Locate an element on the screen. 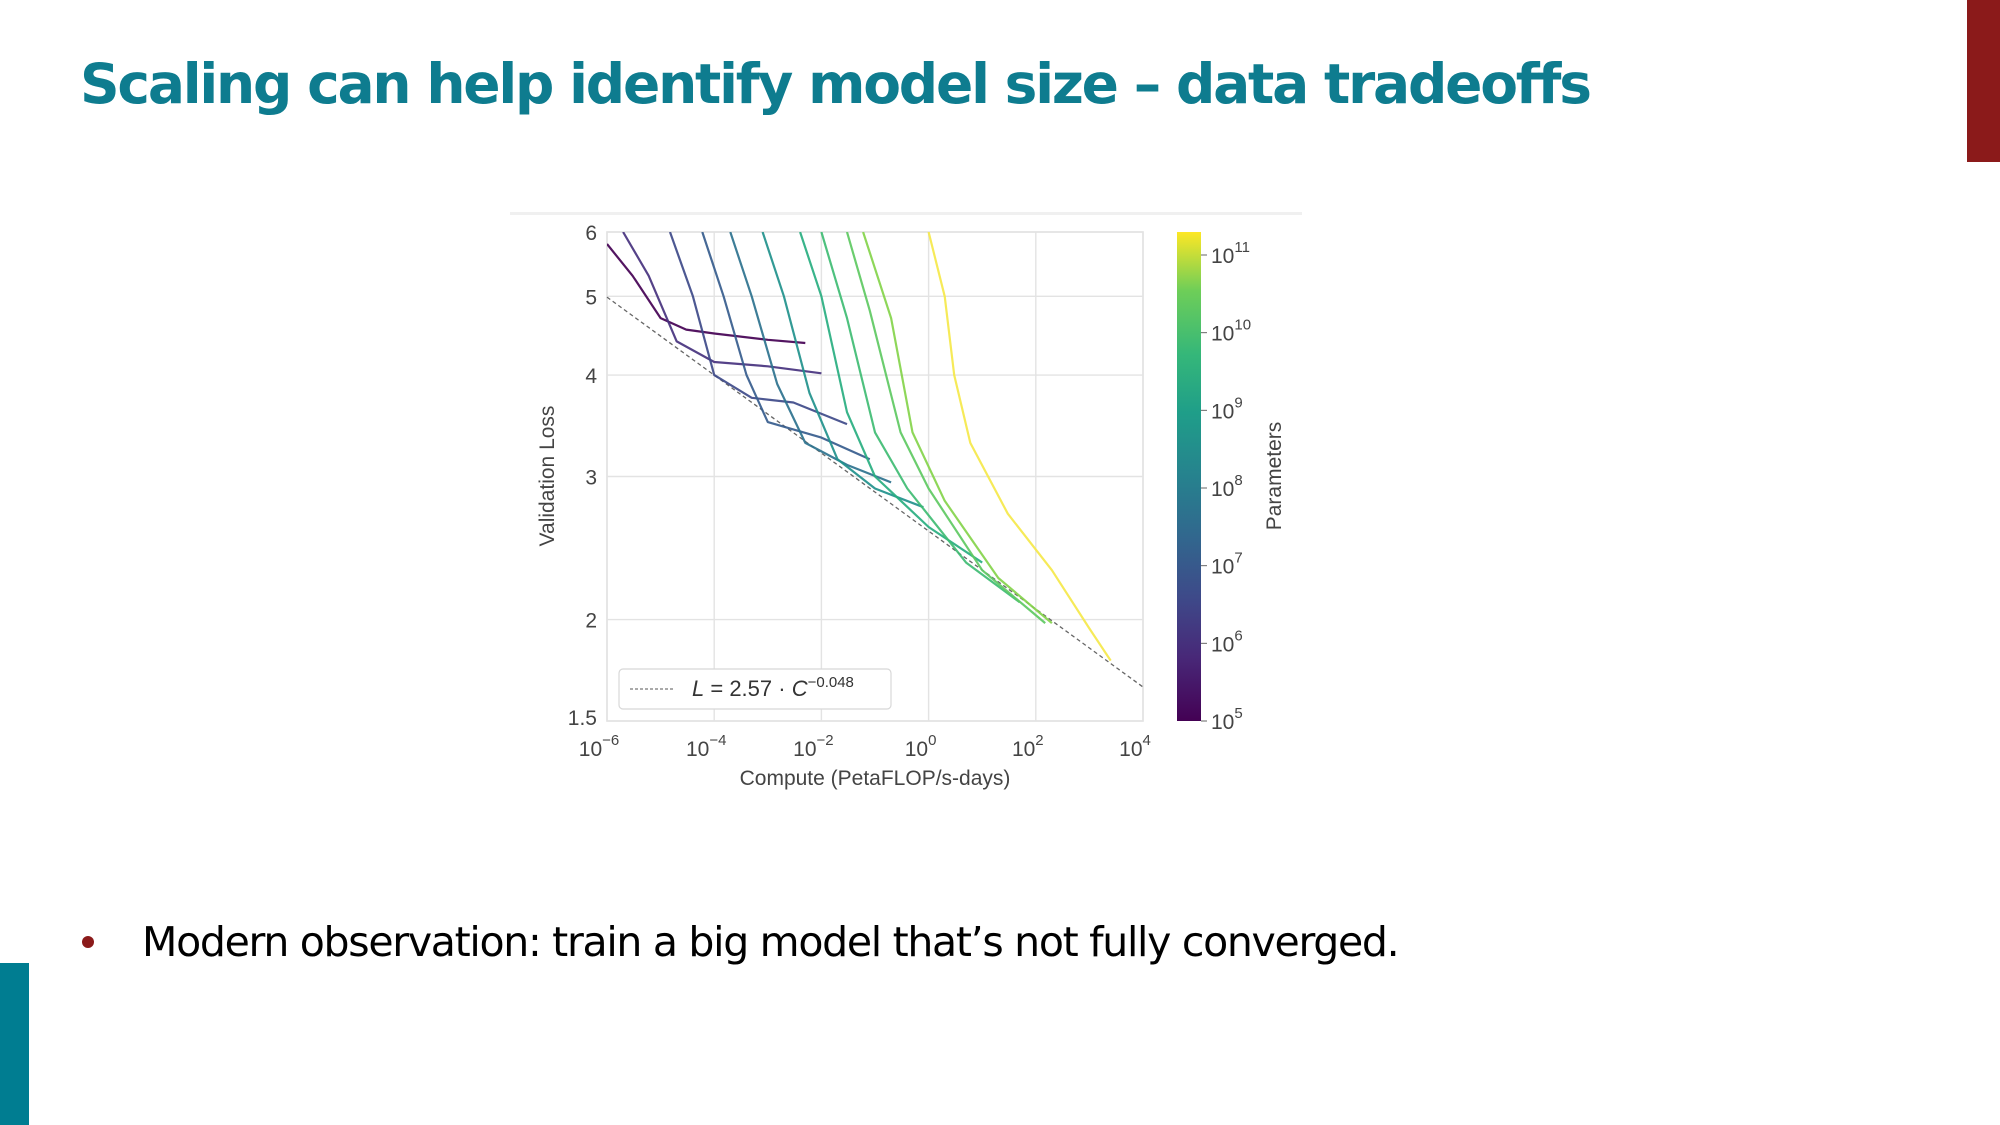 Image resolution: width=2000 pixels, height=1125 pixels. colorbar-tick-label: 10⁸ is located at coordinates (1227, 486).